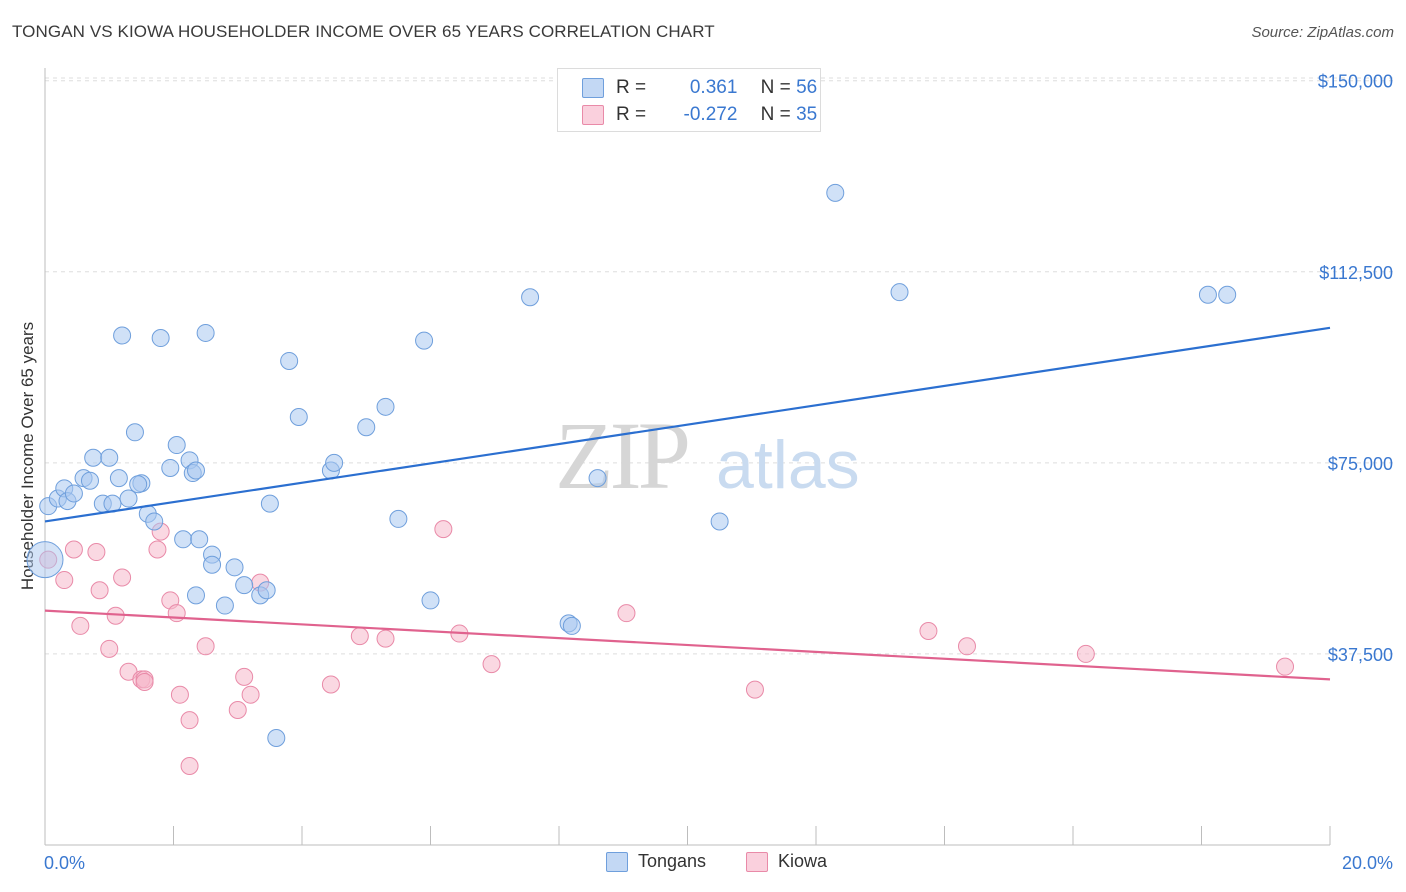 This screenshot has width=1406, height=892. Describe the element at coordinates (788, 465) in the screenshot. I see `watermark-atlas: atlas` at that location.